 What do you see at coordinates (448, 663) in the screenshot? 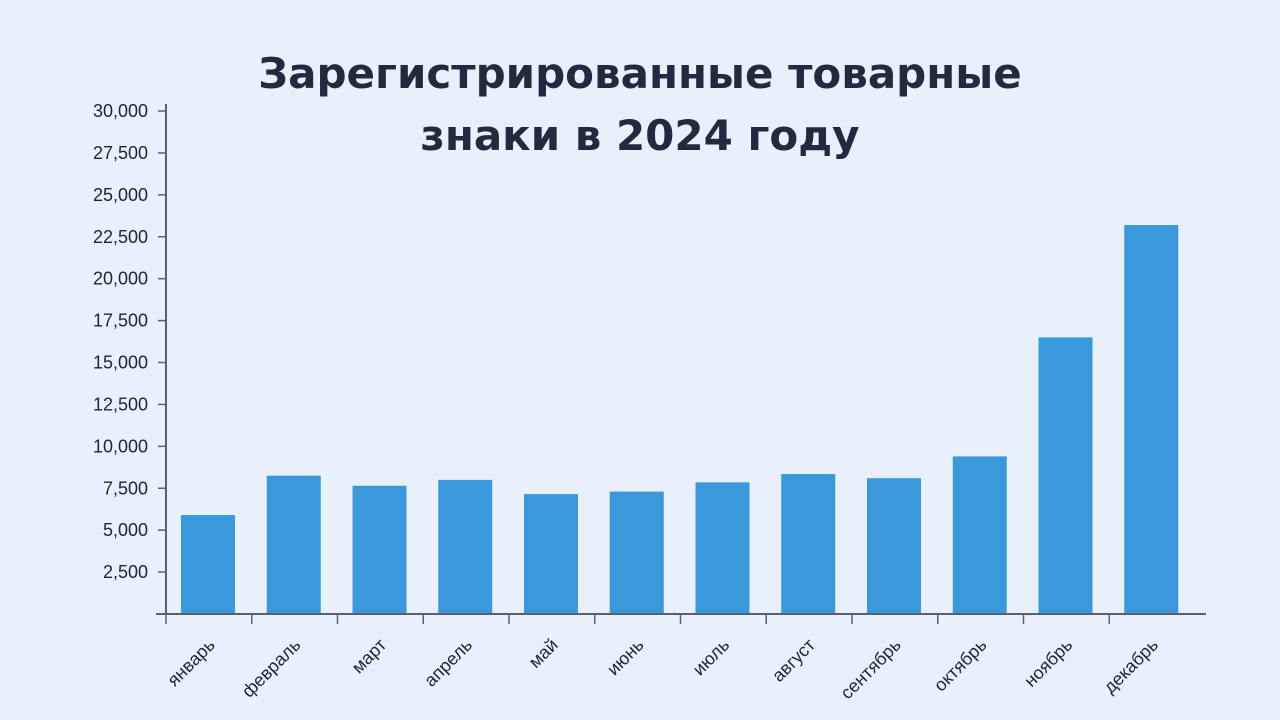
I see `x-tick-label: апрель` at bounding box center [448, 663].